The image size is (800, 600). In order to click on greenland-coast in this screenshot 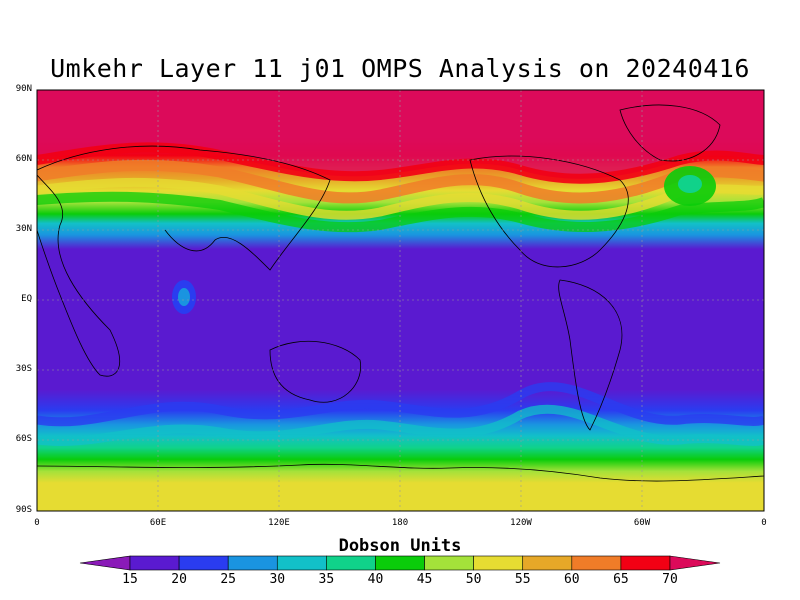, I will do `click(670, 133)`.